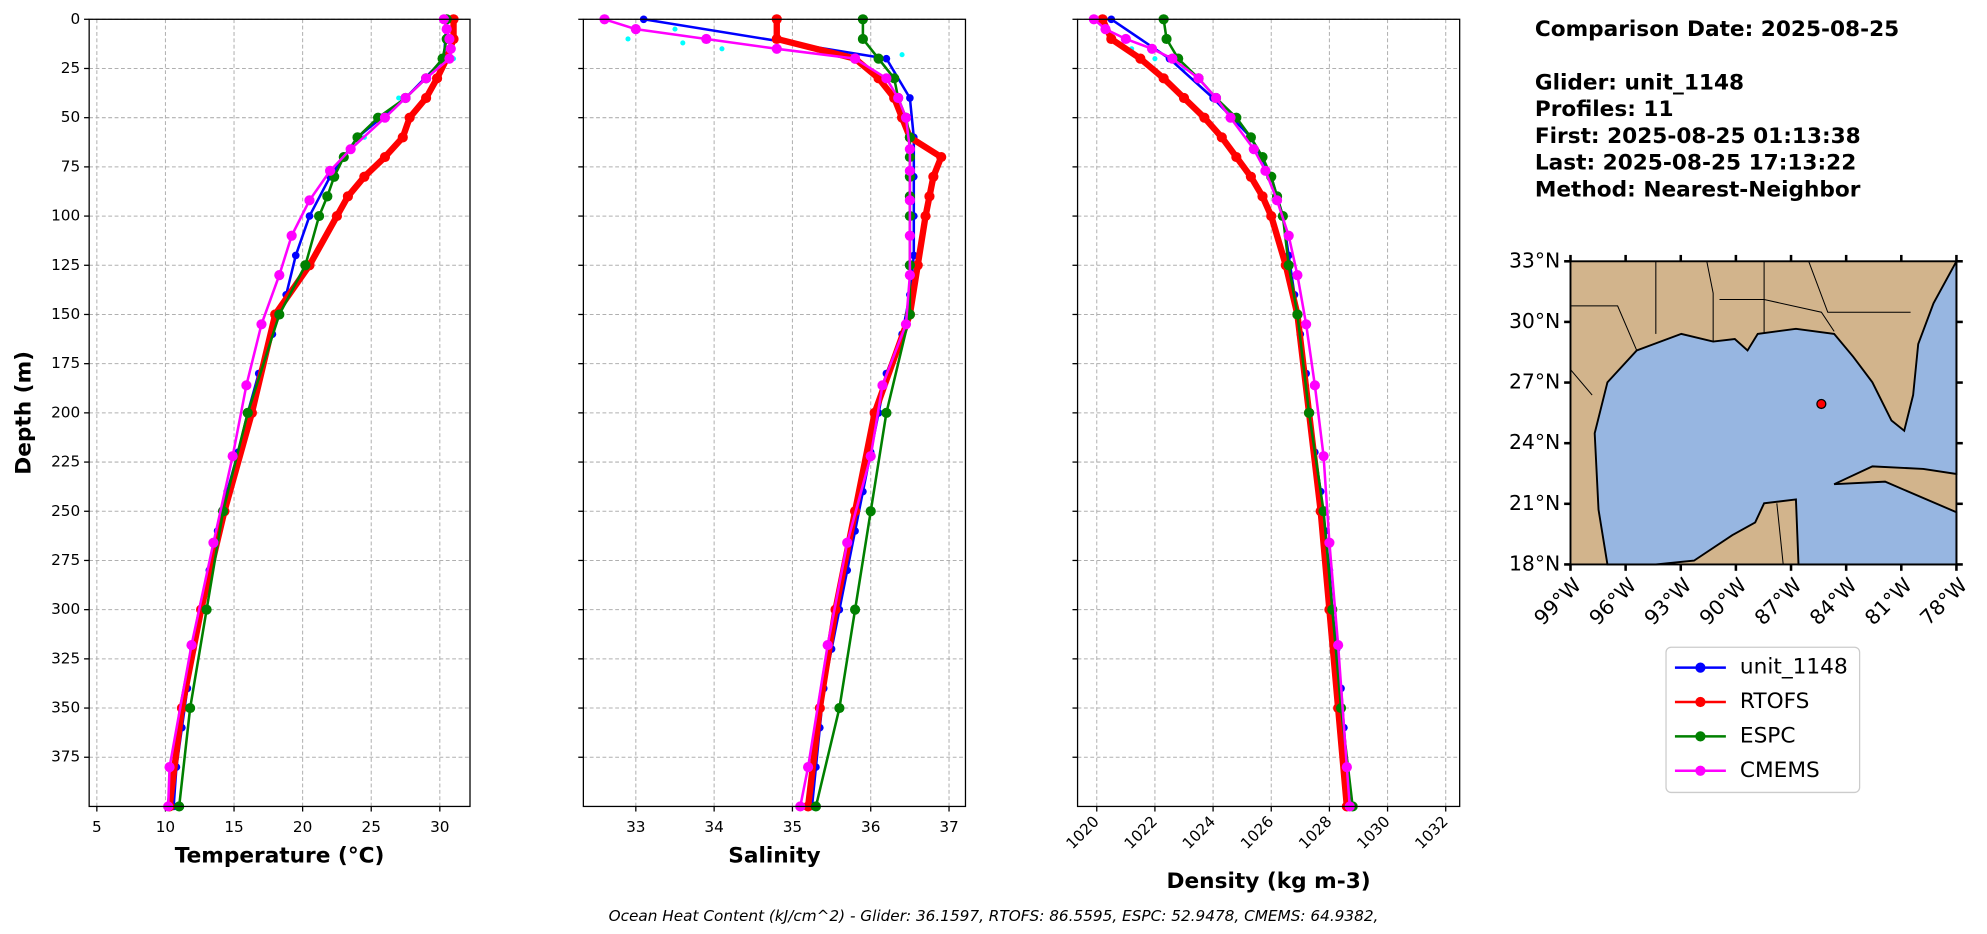  I want to click on legend-label: ESPC, so click(1768, 735).